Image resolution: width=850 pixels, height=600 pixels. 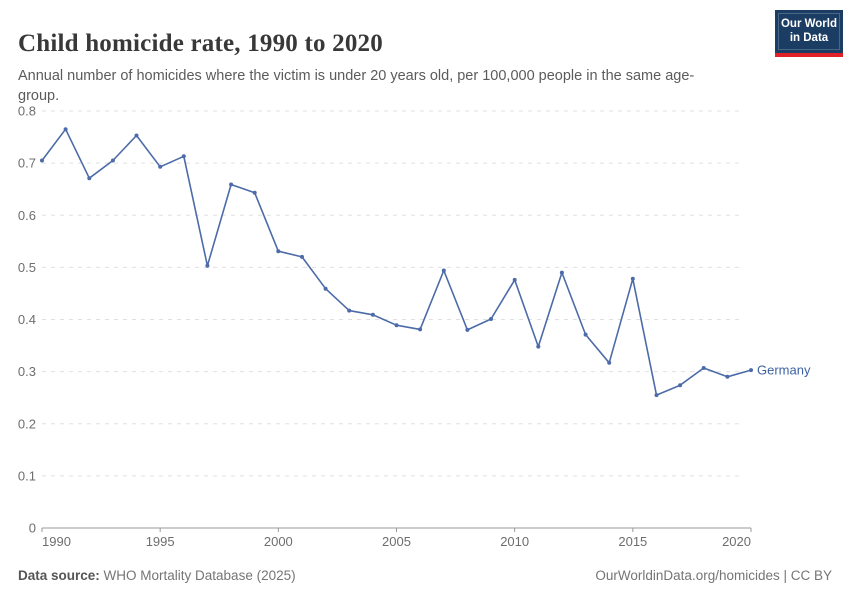 What do you see at coordinates (27, 319) in the screenshot?
I see `y-tick-label: 0.4` at bounding box center [27, 319].